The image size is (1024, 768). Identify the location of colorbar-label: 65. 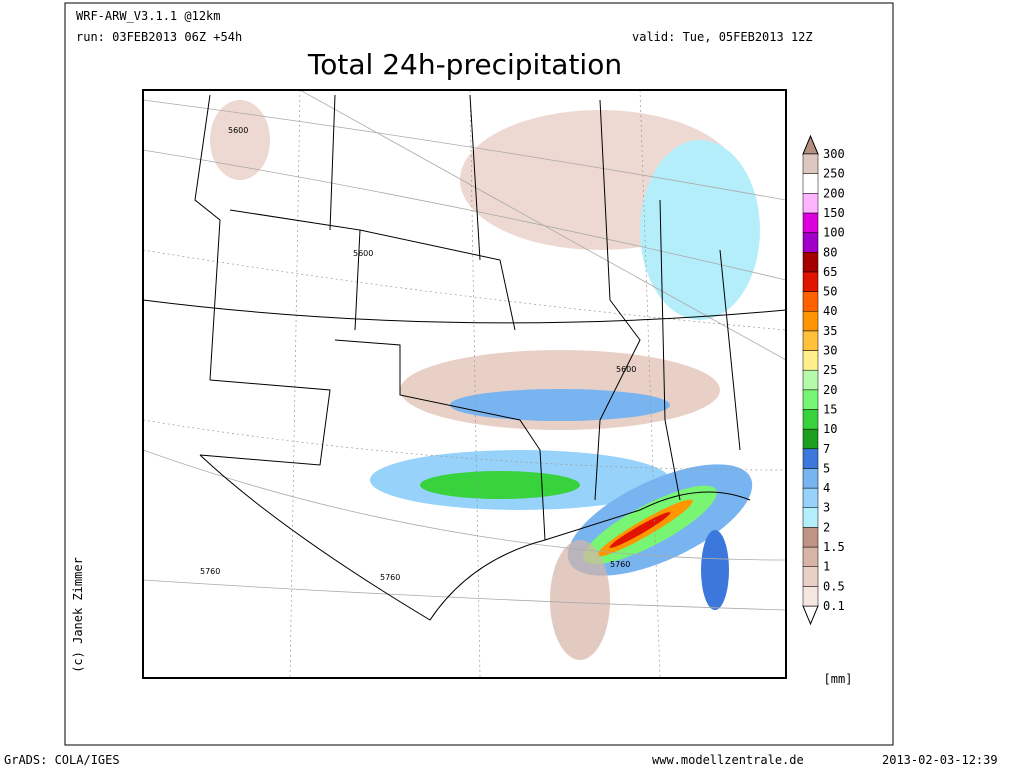
(830, 272).